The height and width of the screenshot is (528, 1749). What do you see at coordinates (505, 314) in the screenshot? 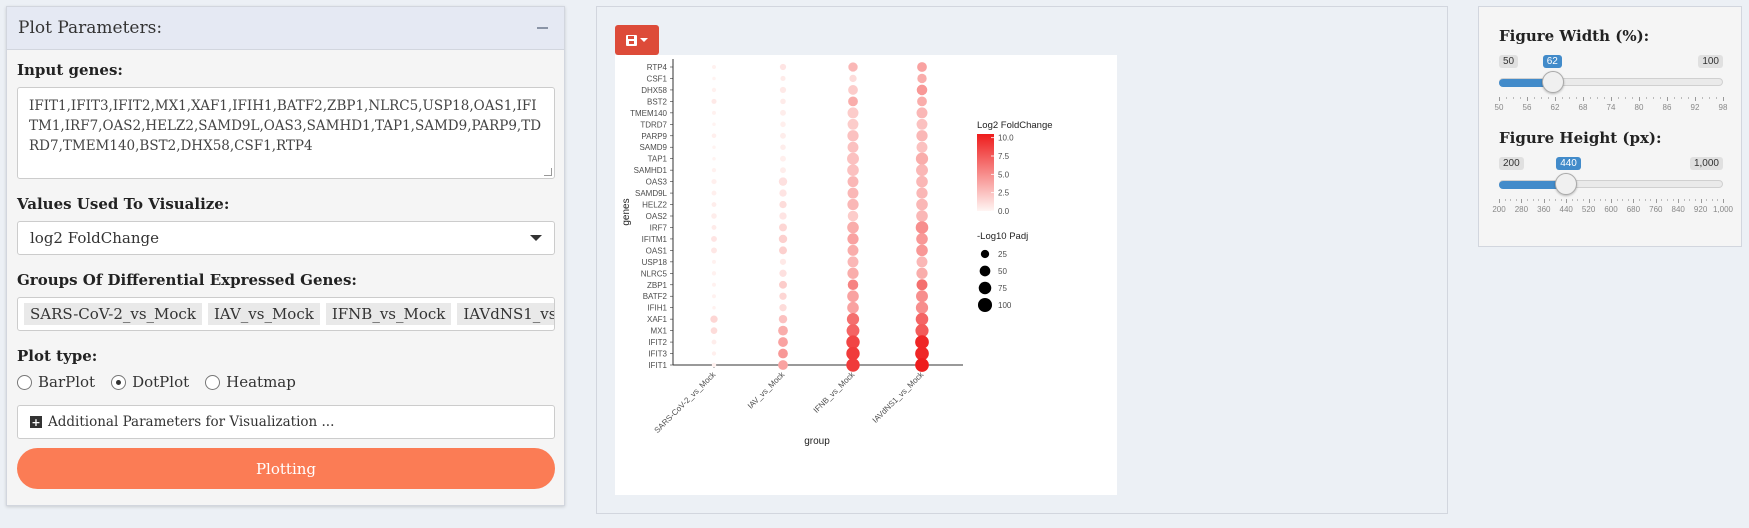
I see `group-tag: IAVdNS1_vs_Mock` at bounding box center [505, 314].